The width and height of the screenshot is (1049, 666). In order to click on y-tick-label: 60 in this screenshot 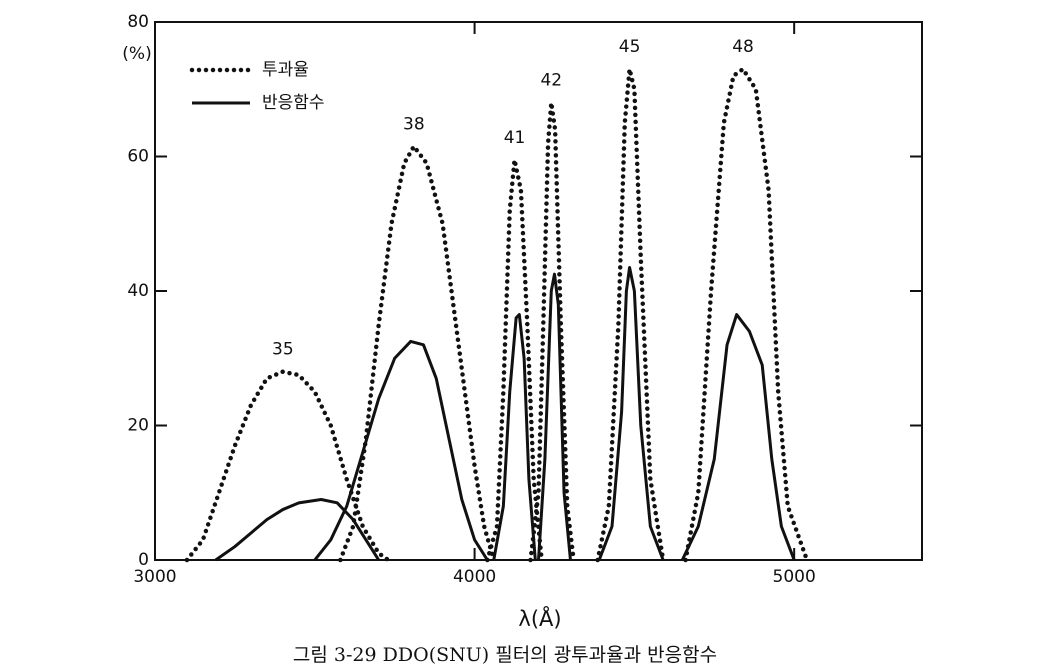, I will do `click(138, 157)`.